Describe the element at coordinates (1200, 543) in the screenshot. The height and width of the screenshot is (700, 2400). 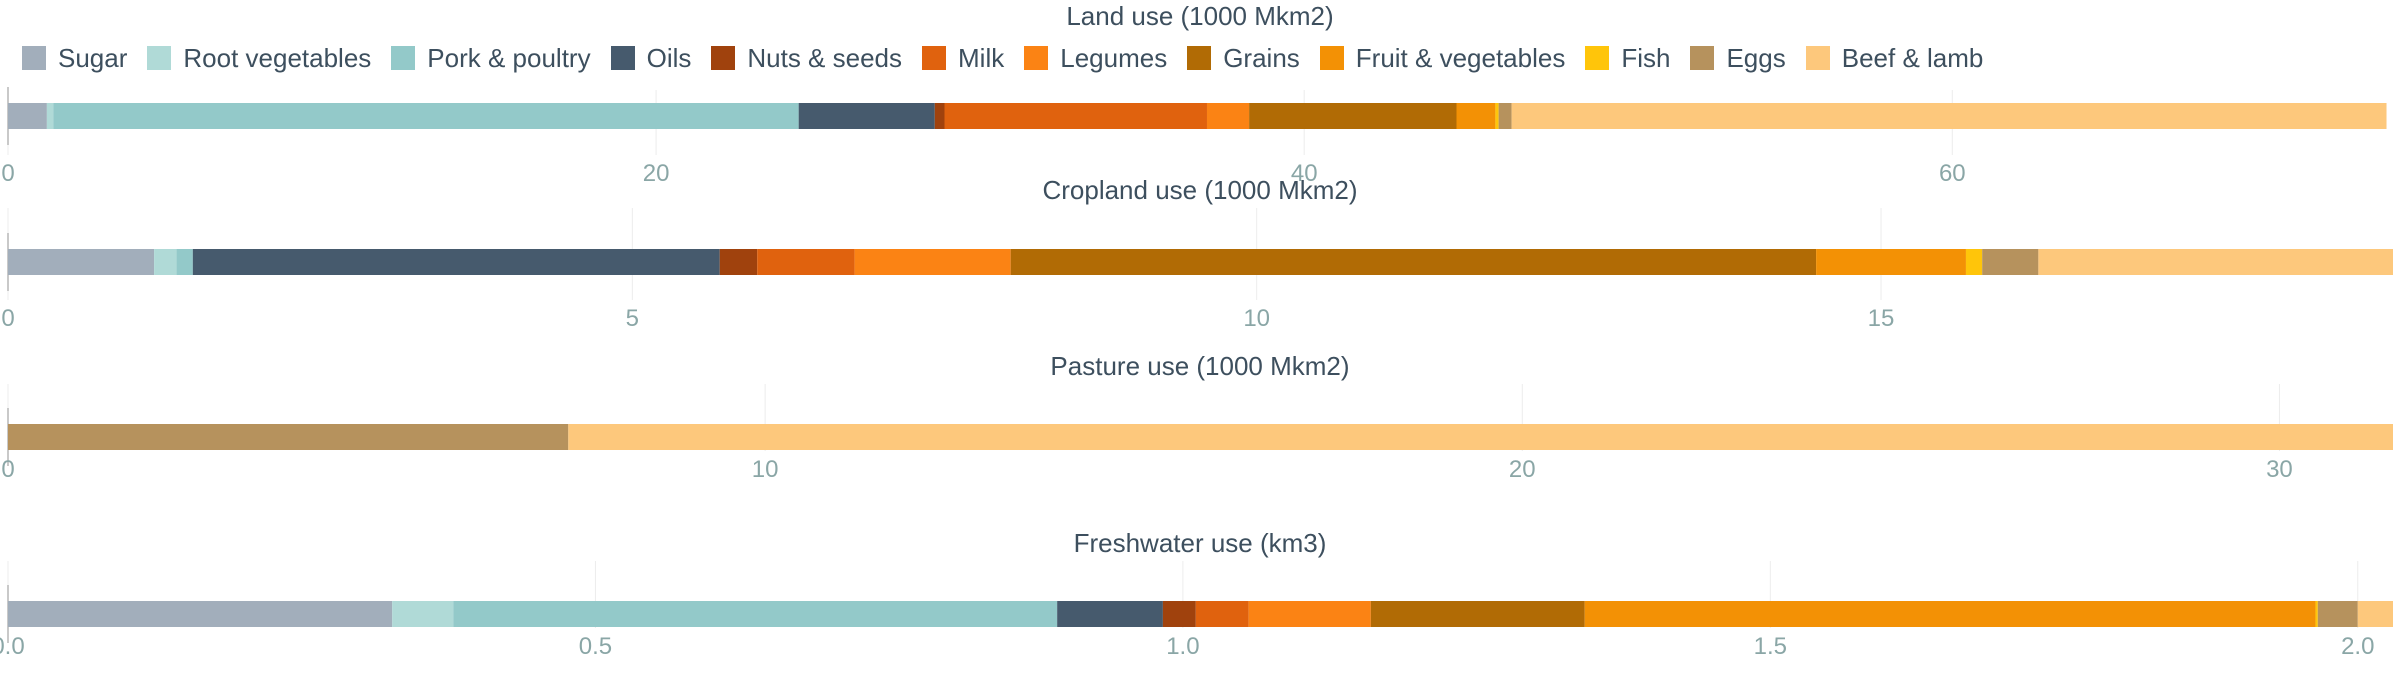
I see `chart-title: Freshwater use (km3)` at that location.